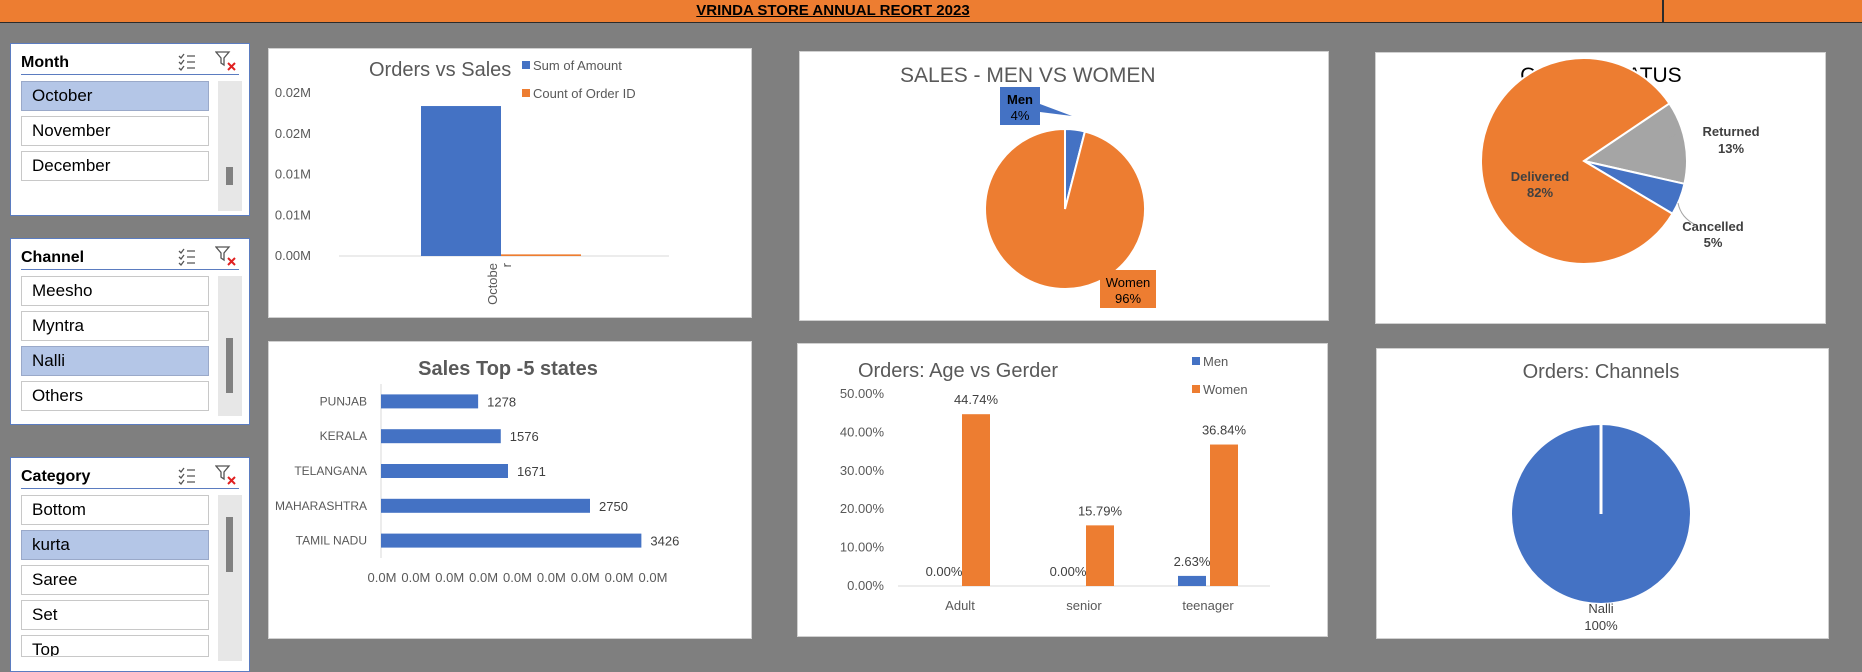 The height and width of the screenshot is (672, 1862). What do you see at coordinates (343, 436) in the screenshot?
I see `y-tick-label: KERALA` at bounding box center [343, 436].